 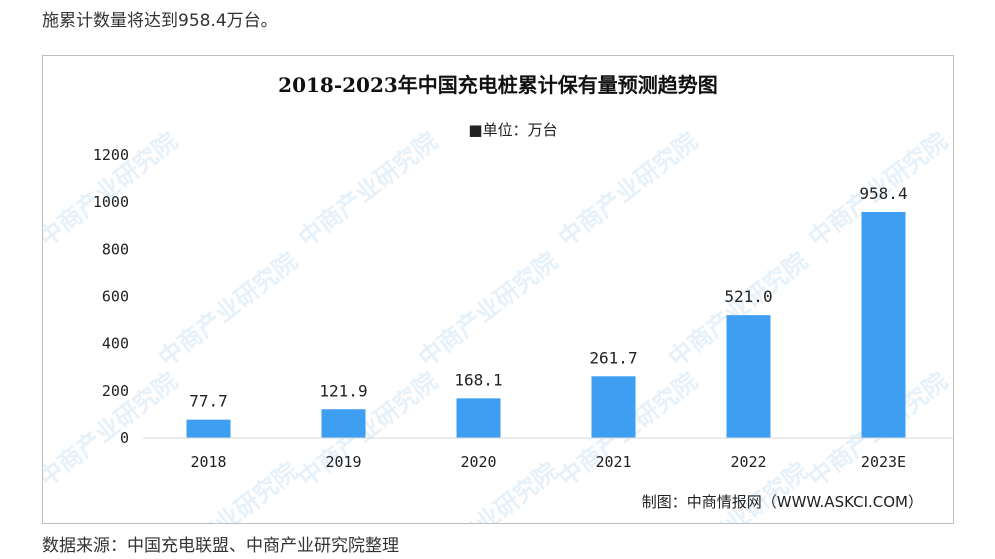 I want to click on x-tick-label: 2022, so click(x=748, y=462).